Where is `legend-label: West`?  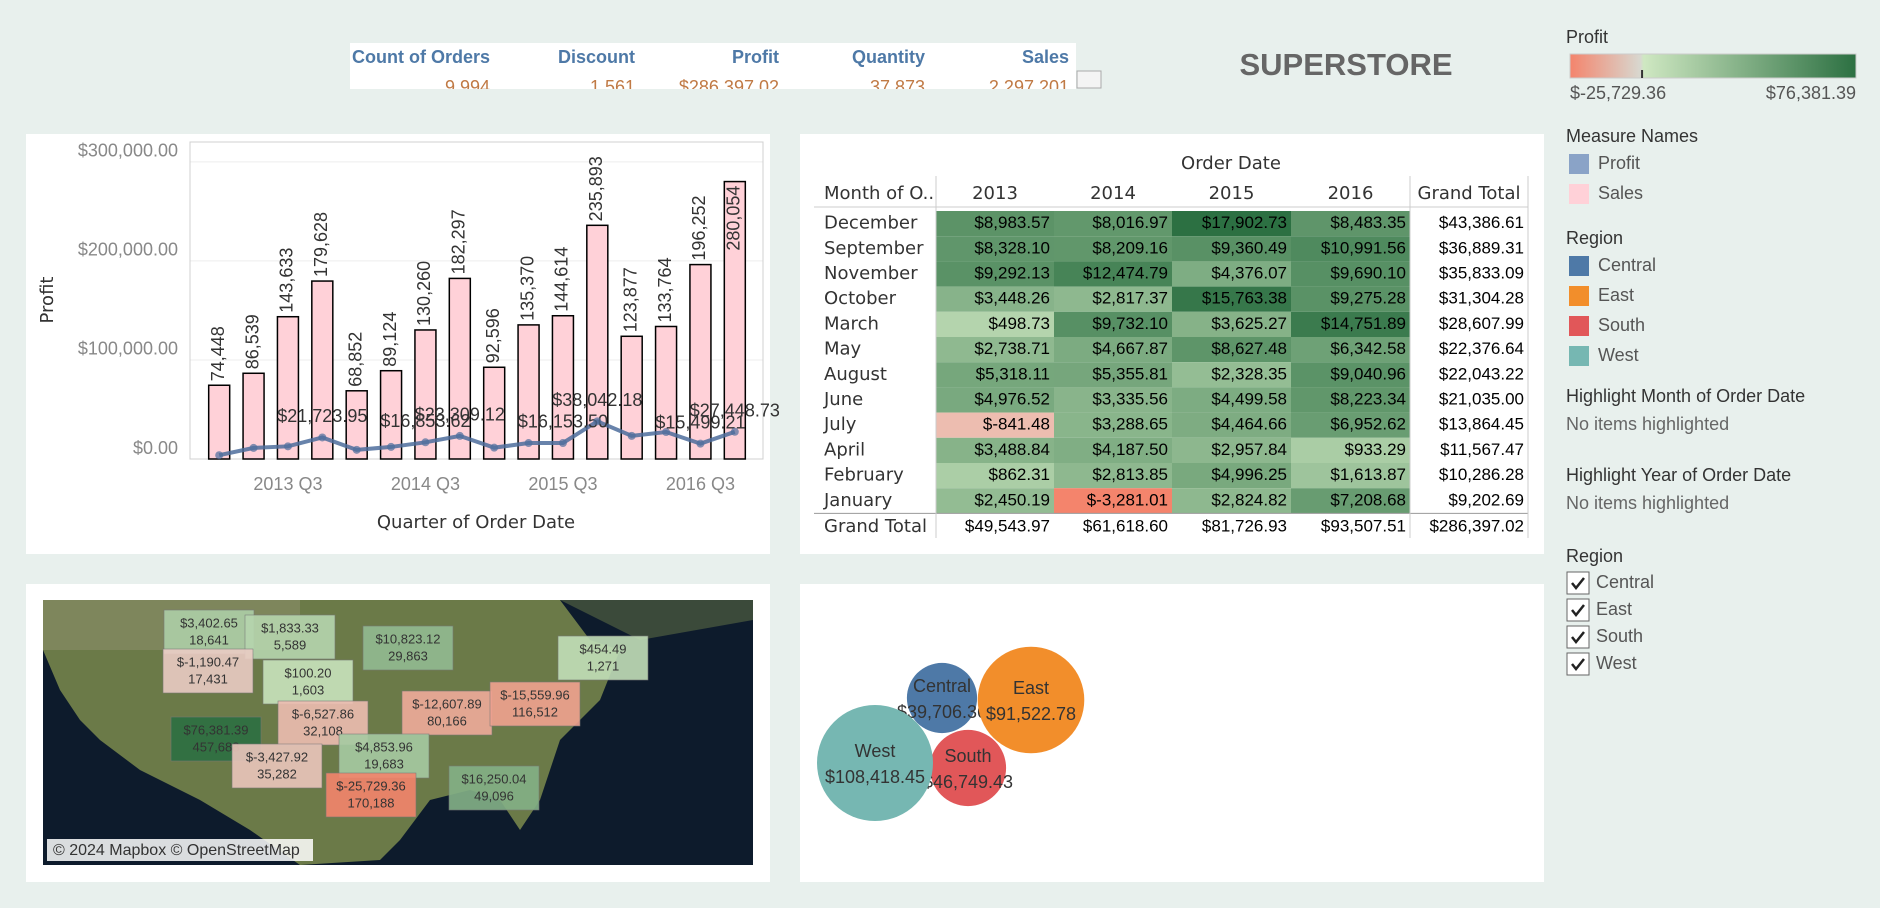
legend-label: West is located at coordinates (1618, 355).